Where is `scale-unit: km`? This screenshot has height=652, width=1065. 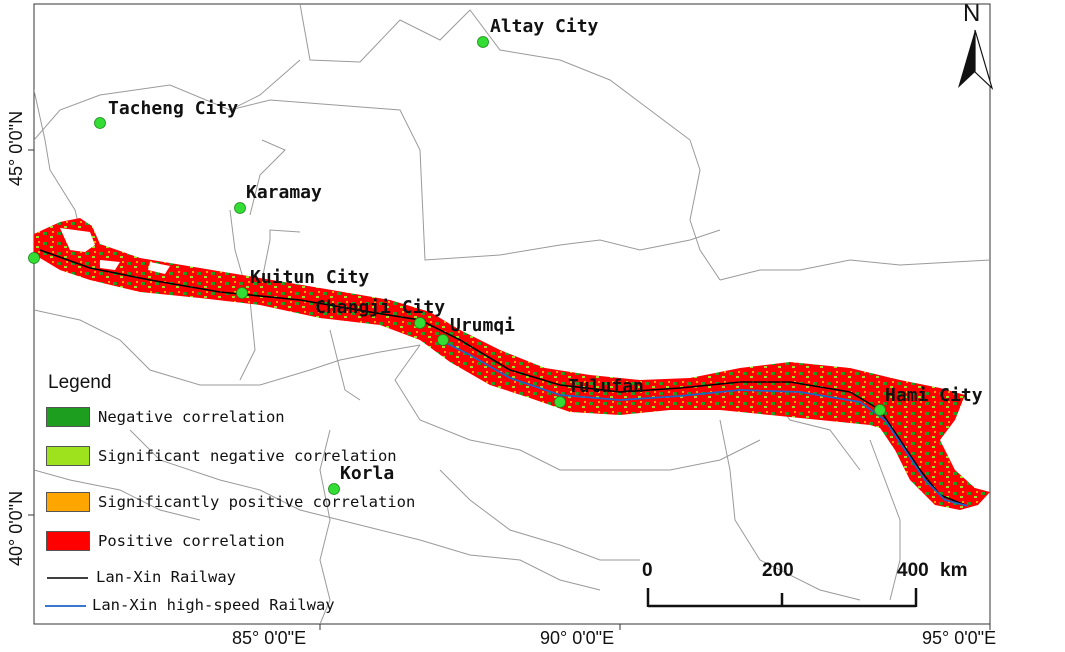
scale-unit: km is located at coordinates (954, 570).